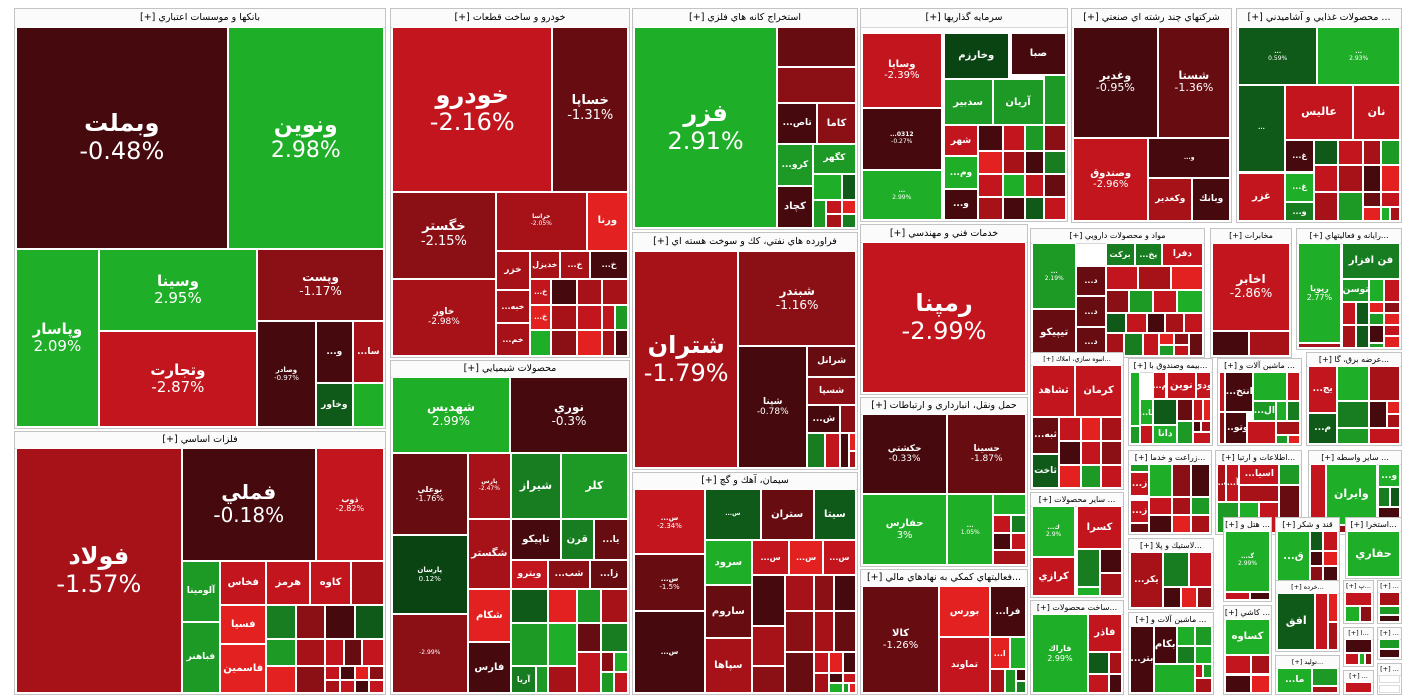 The width and height of the screenshot is (1416, 698). What do you see at coordinates (609, 574) in the screenshot?
I see `stock-tile: ...زا` at bounding box center [609, 574].